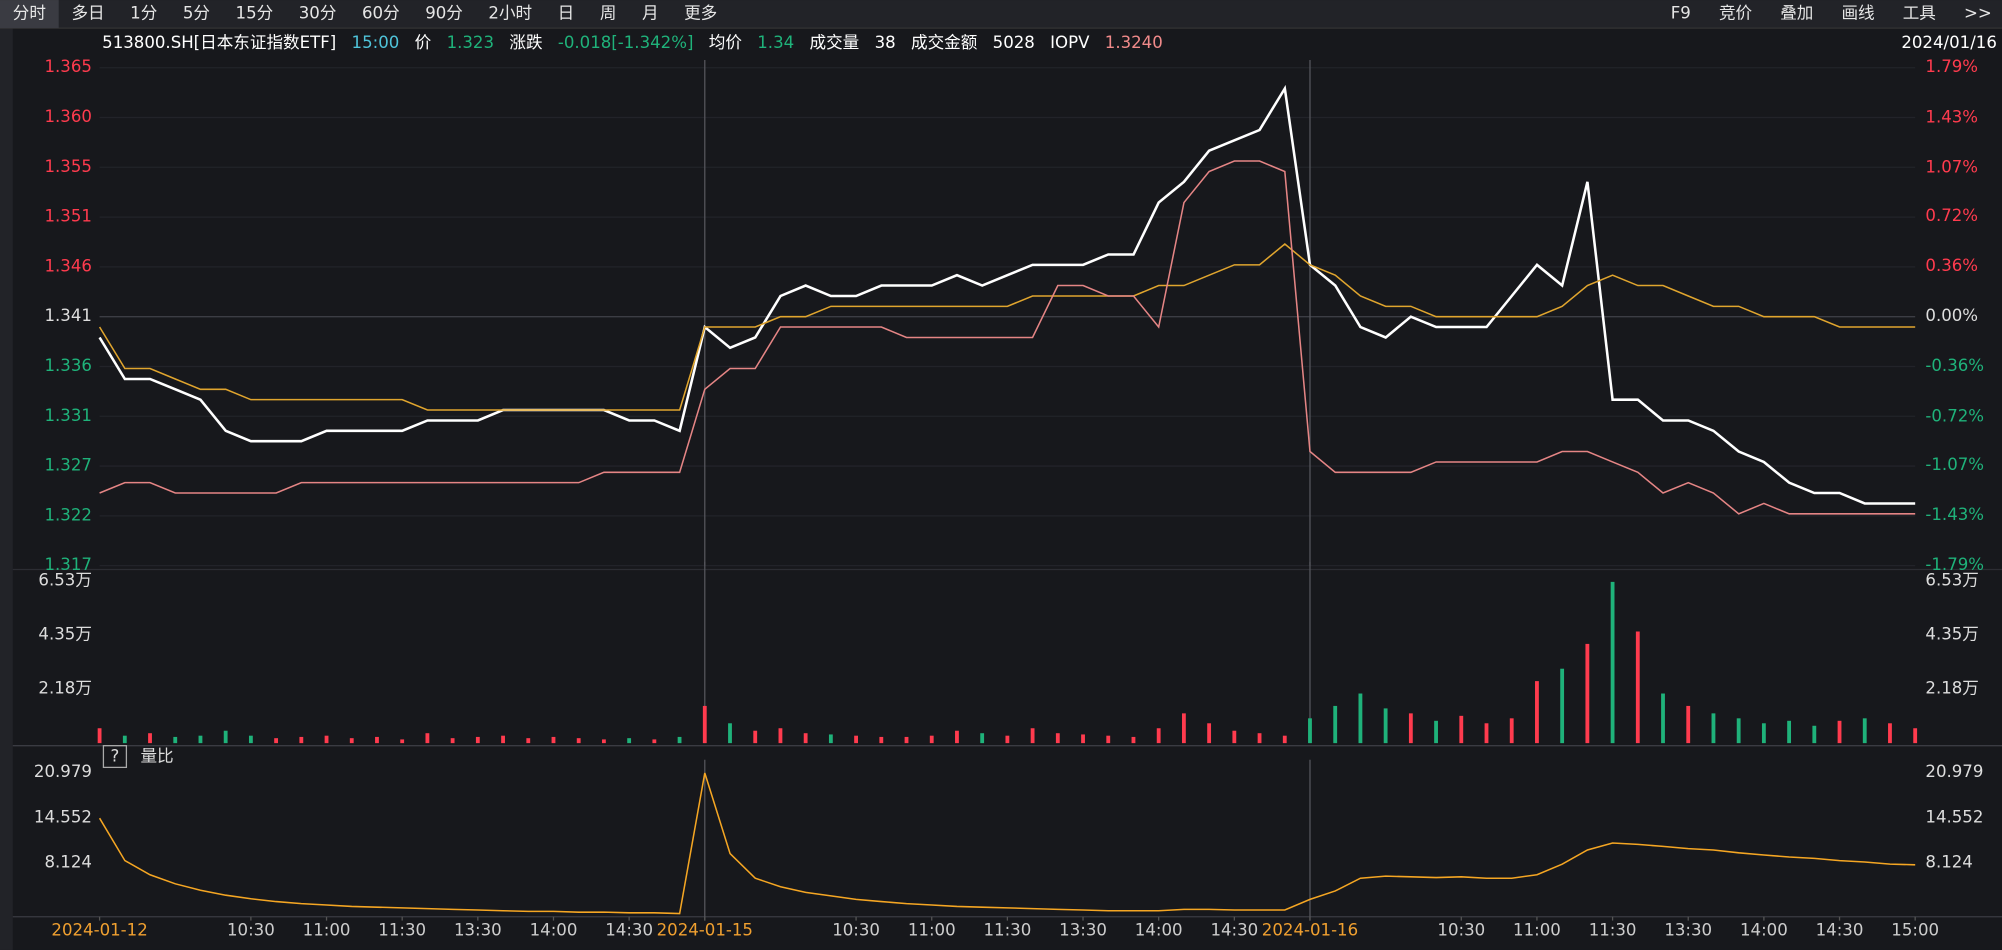  What do you see at coordinates (6, 489) in the screenshot?
I see `side-strip` at bounding box center [6, 489].